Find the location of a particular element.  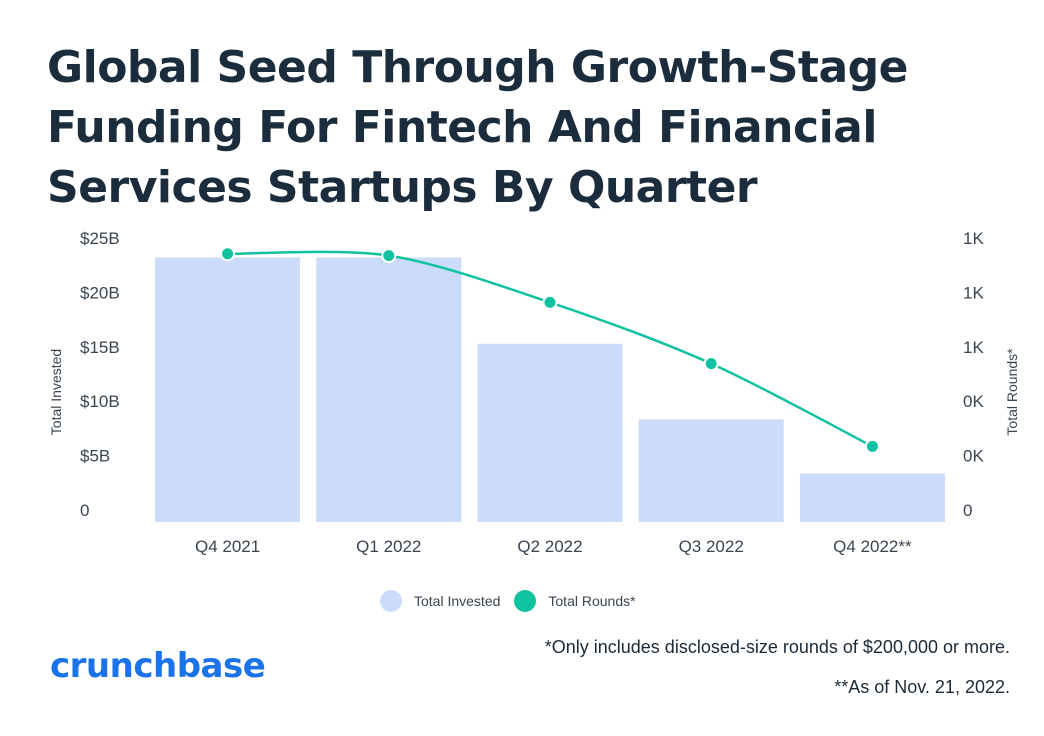

legend-swatch-line is located at coordinates (525, 601).